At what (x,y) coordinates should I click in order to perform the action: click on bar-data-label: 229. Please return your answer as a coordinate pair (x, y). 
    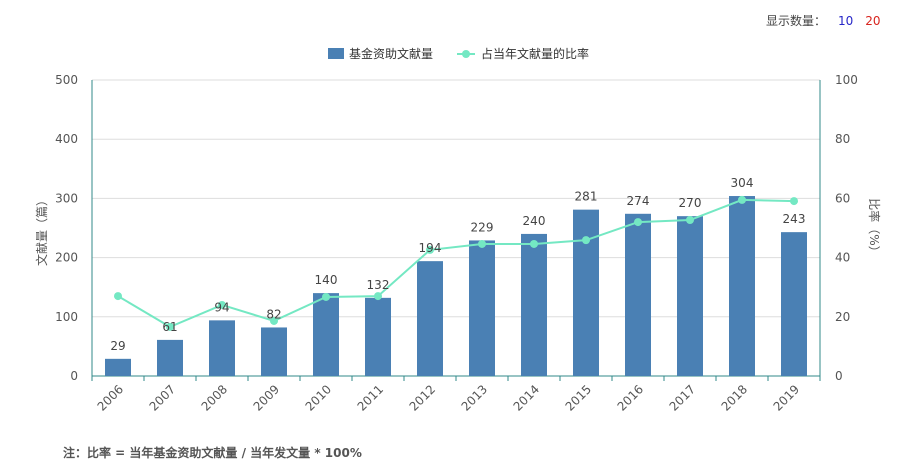
    Looking at the image, I should click on (482, 227).